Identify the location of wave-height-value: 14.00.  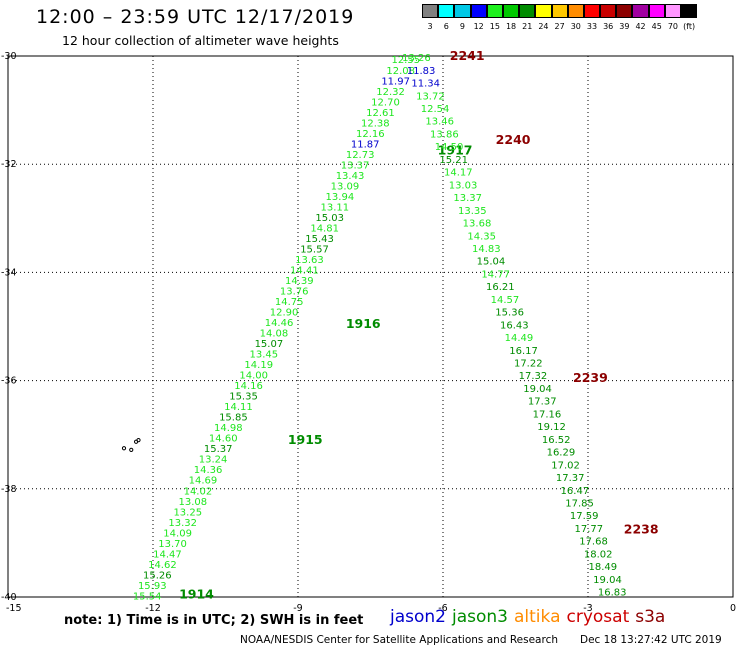
(253, 376).